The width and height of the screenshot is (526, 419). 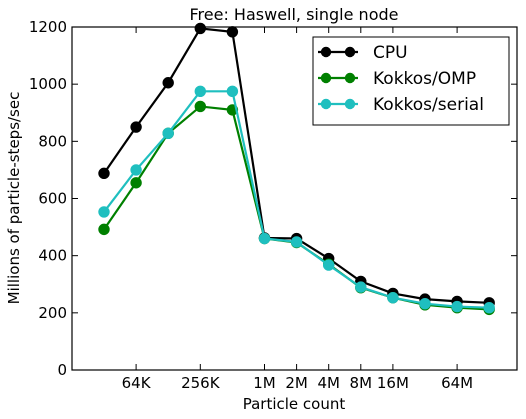 What do you see at coordinates (390, 53) in the screenshot?
I see `legend-label: CPU` at bounding box center [390, 53].